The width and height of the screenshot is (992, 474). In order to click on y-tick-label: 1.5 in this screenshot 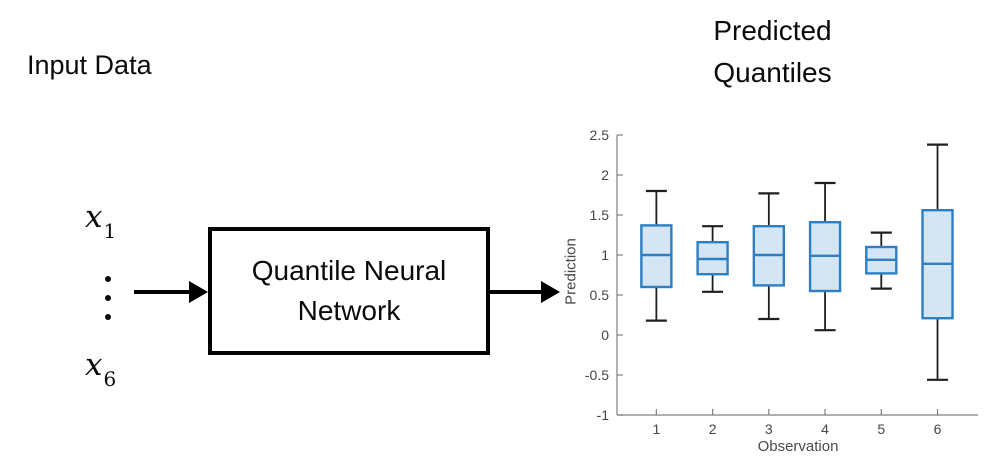, I will do `click(600, 215)`.